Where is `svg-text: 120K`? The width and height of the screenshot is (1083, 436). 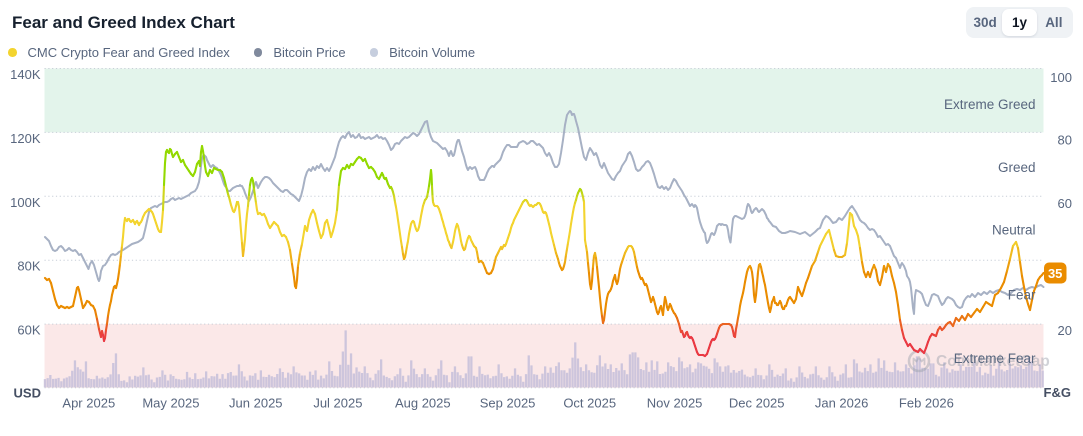 svg-text: 120K is located at coordinates (25, 138).